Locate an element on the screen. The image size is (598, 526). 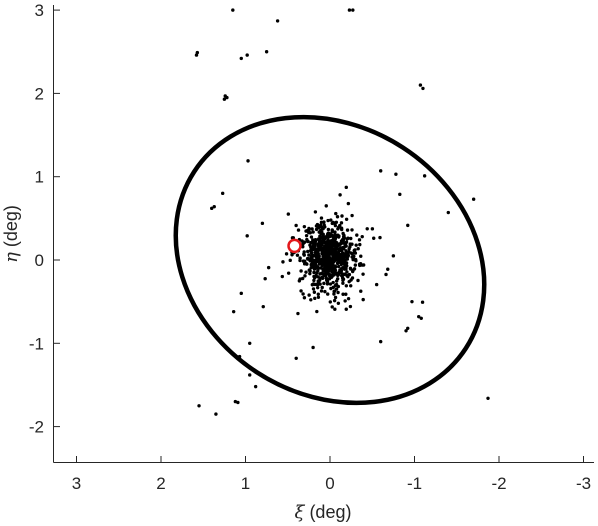
y-ticks: -2 -1 0 1 2 3 is located at coordinates (44, 219).